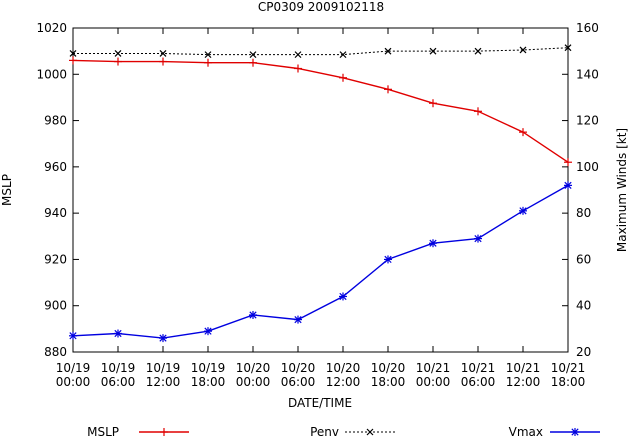 The image size is (635, 437). Describe the element at coordinates (55, 121) in the screenshot. I see `left-tick-label: 980` at that location.